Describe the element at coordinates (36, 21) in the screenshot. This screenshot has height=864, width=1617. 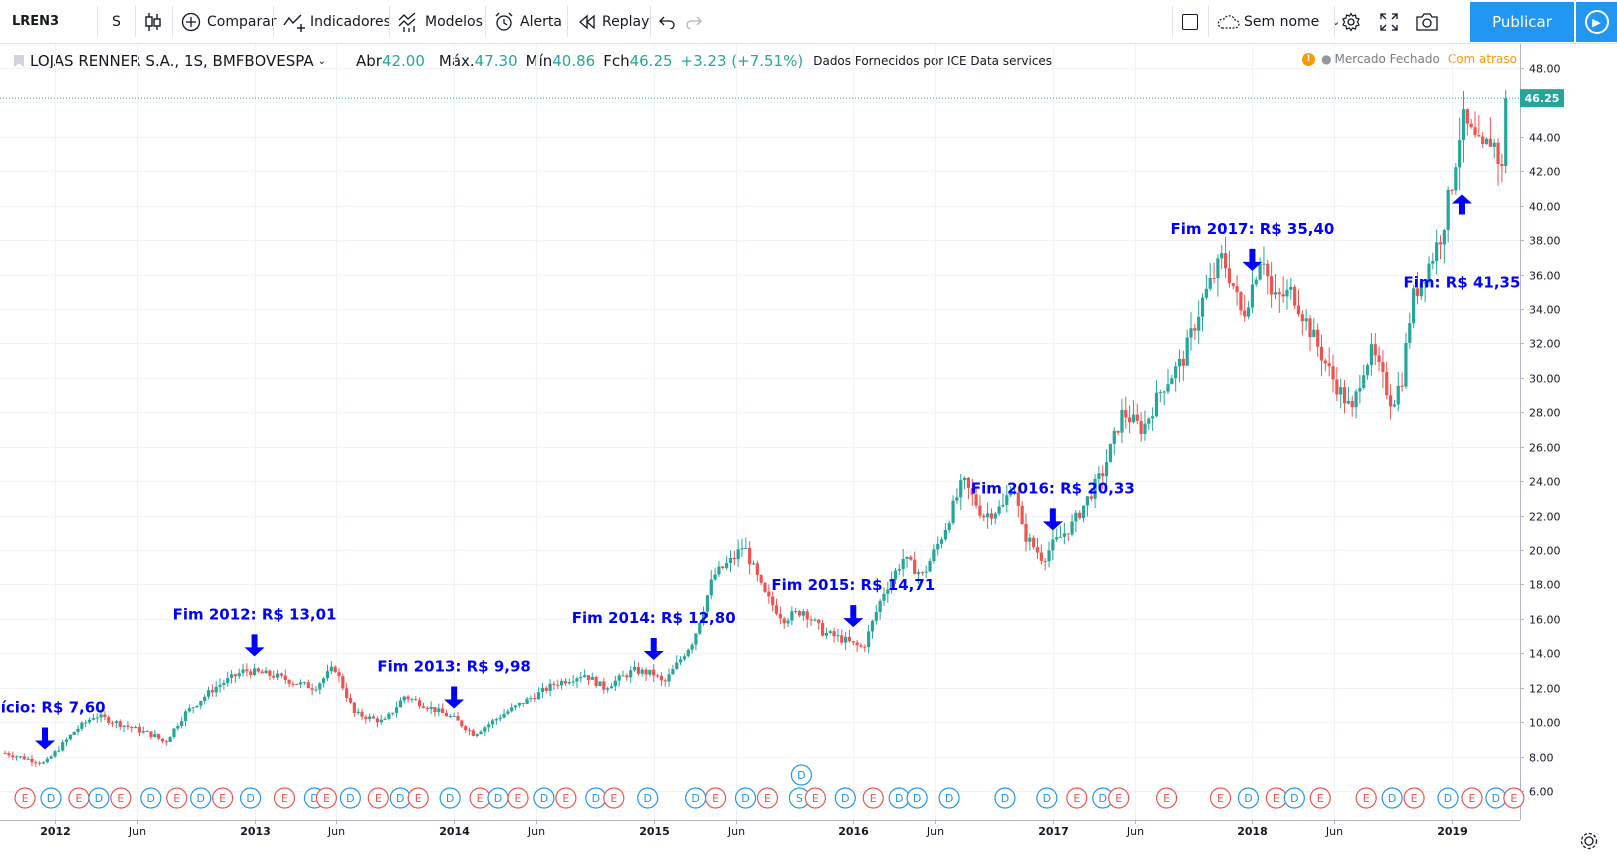
I see `symbol-search: LREN3` at that location.